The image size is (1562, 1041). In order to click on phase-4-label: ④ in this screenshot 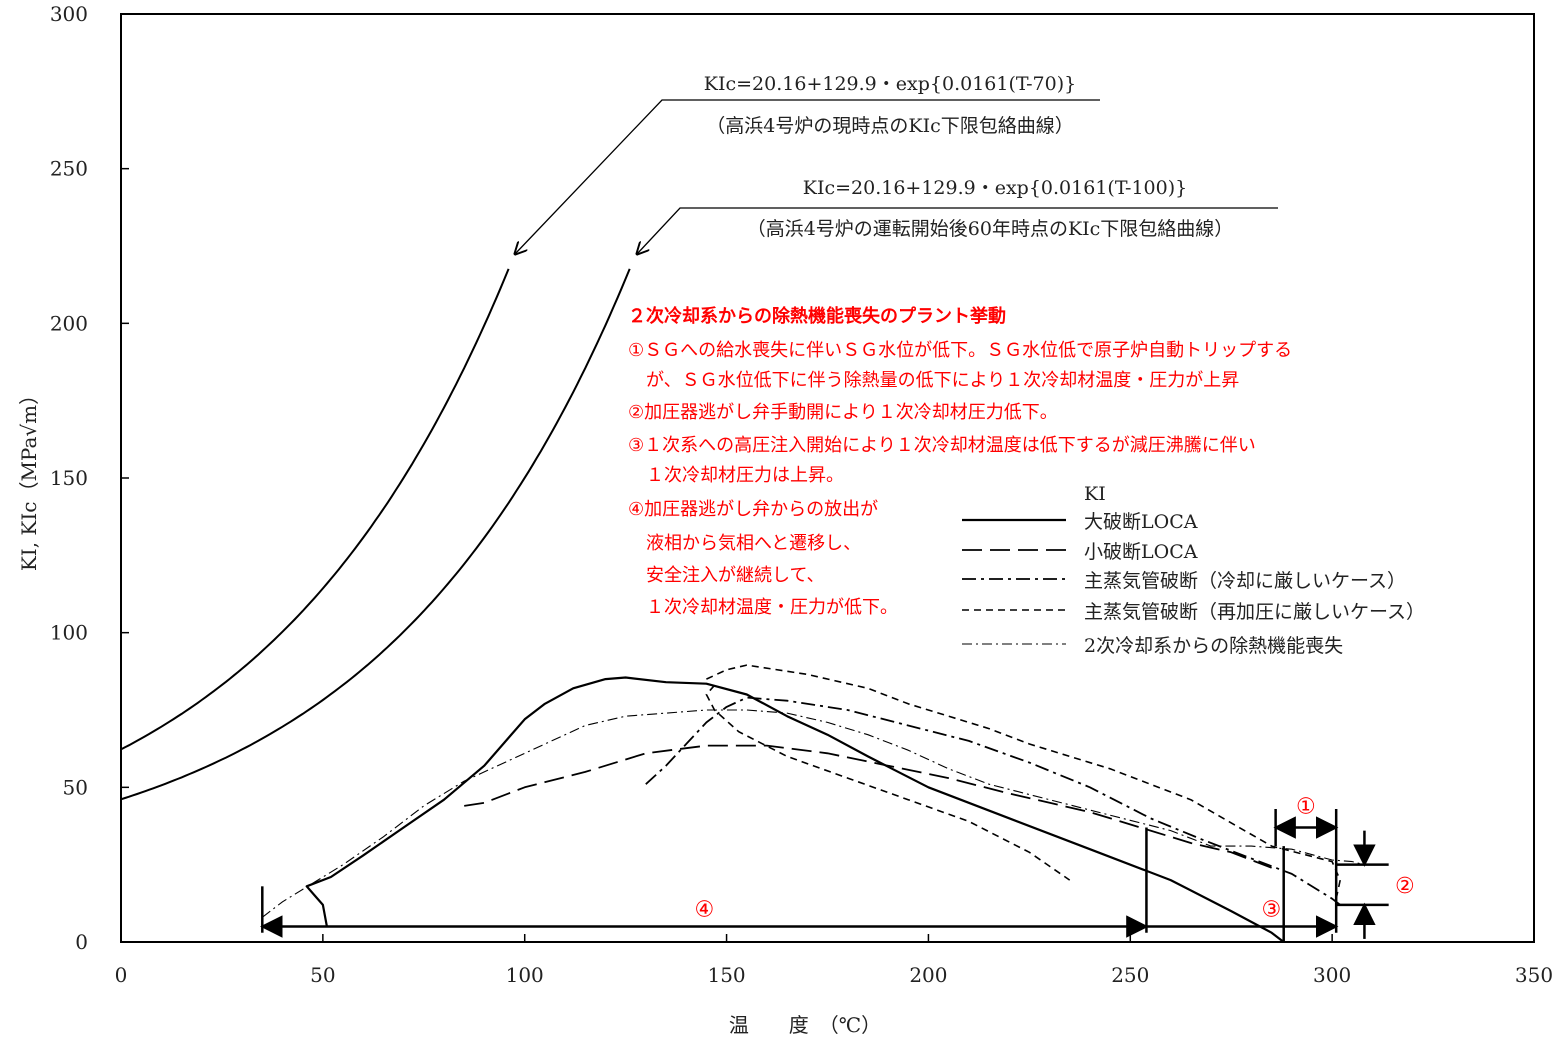, I will do `click(704, 910)`.